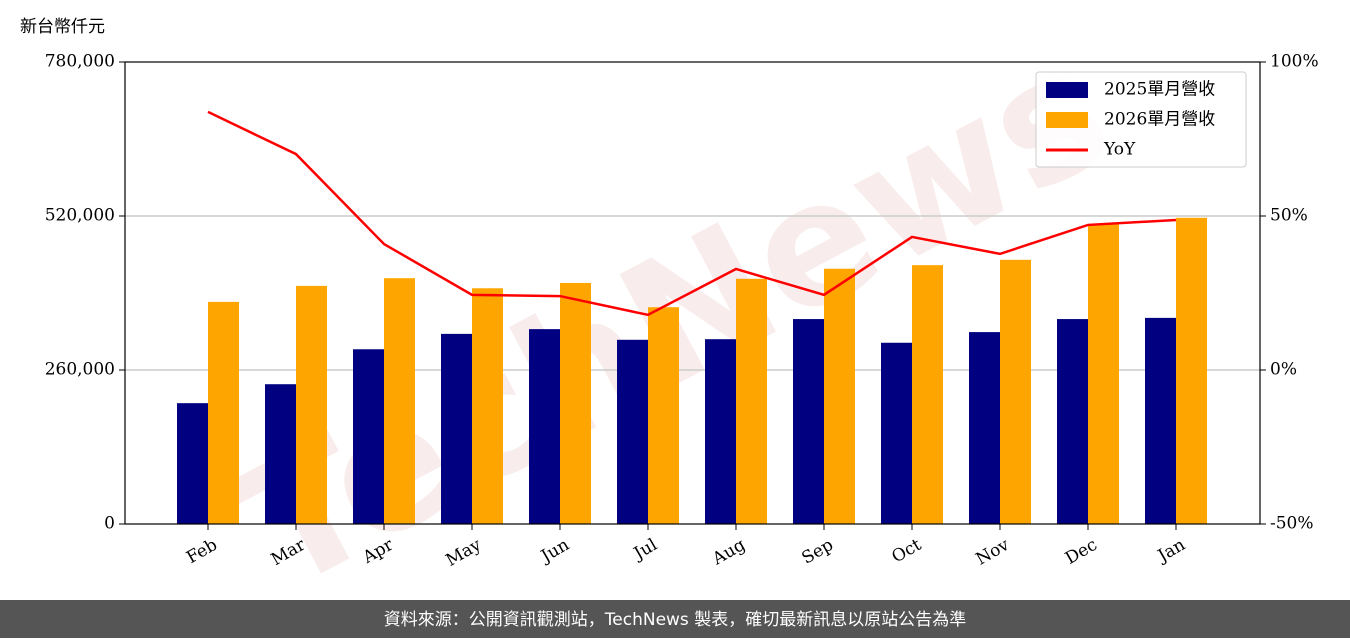 The height and width of the screenshot is (642, 1350). Describe the element at coordinates (1294, 62) in the screenshot. I see `y2-tick-label: 100%` at that location.